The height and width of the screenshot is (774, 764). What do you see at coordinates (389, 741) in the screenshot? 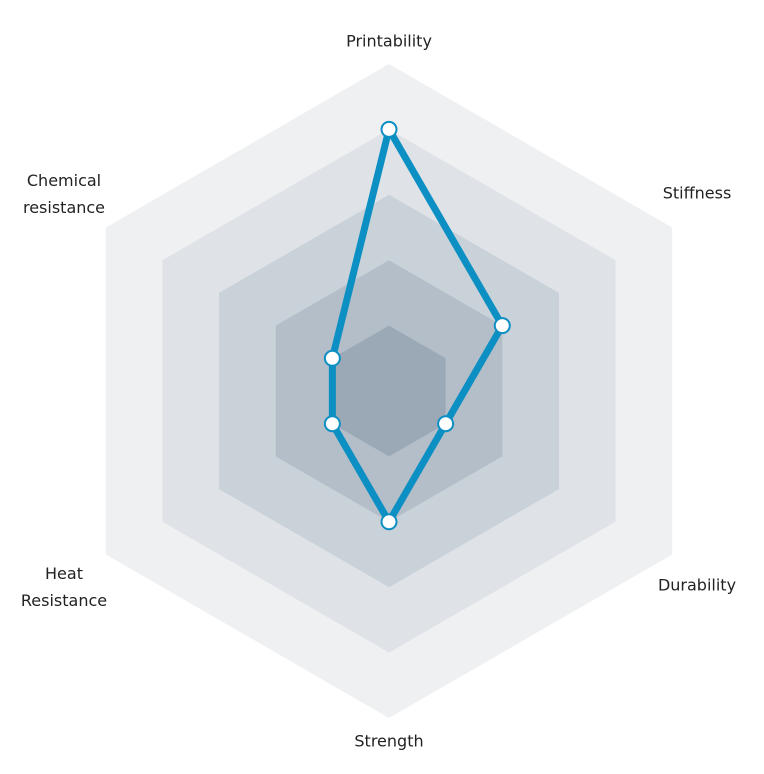
I see `axis-label-strength: Strength` at bounding box center [389, 741].